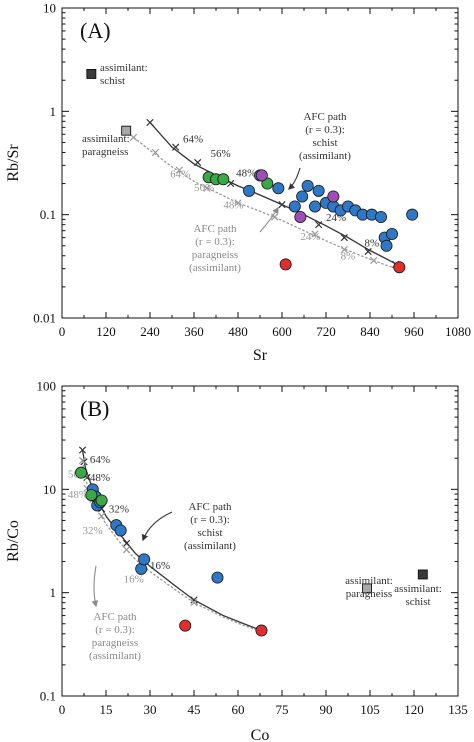 This screenshot has width=474, height=742. What do you see at coordinates (260, 734) in the screenshot?
I see `x-axis-label: Co` at bounding box center [260, 734].